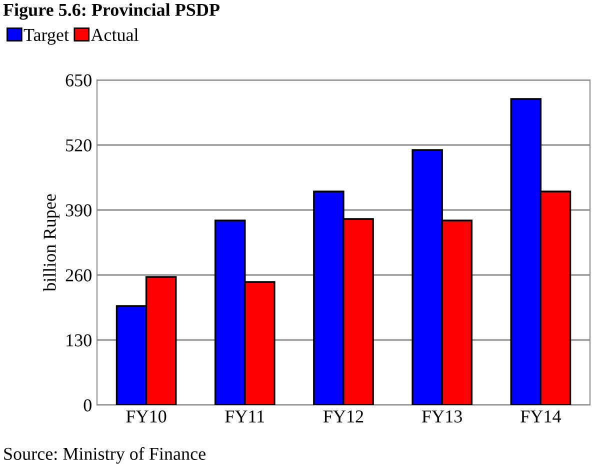  I want to click on y-tick-label: 130, so click(79, 340).